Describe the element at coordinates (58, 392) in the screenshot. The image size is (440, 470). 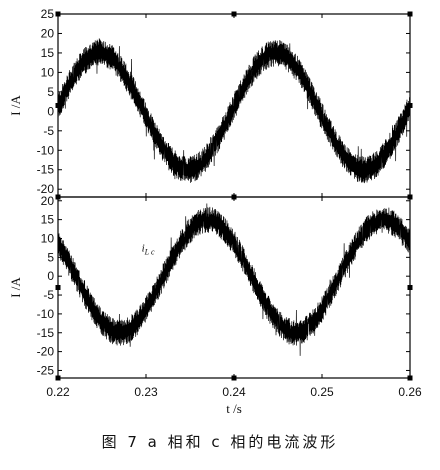
I see `x-tick-label: 0.22` at that location.